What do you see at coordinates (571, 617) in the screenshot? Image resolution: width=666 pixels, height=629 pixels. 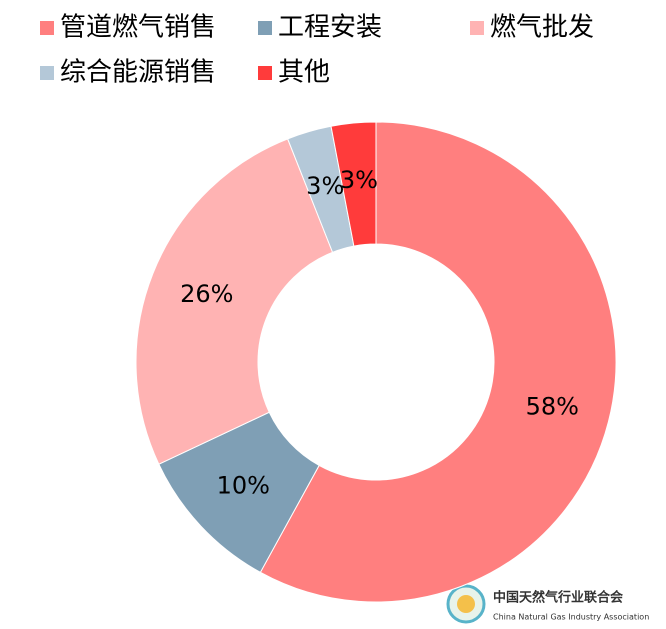 I see `logo-name-en: China Natural Gas Industry Association` at bounding box center [571, 617].